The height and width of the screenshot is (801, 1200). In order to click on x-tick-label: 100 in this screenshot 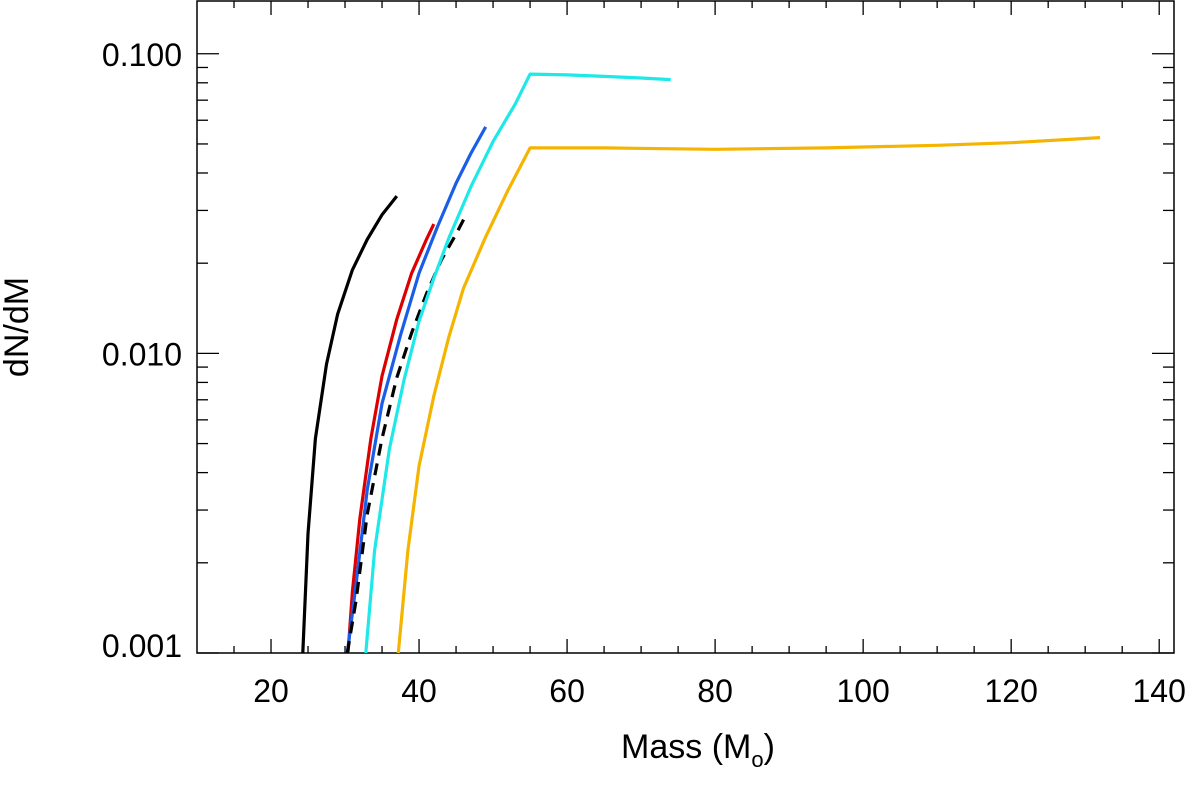, I will do `click(862, 691)`.